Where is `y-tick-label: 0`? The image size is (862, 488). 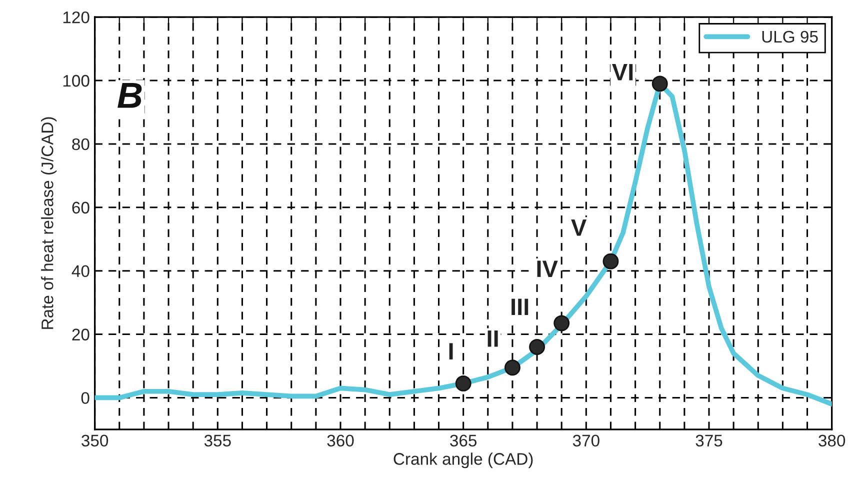
y-tick-label: 0 is located at coordinates (85, 398).